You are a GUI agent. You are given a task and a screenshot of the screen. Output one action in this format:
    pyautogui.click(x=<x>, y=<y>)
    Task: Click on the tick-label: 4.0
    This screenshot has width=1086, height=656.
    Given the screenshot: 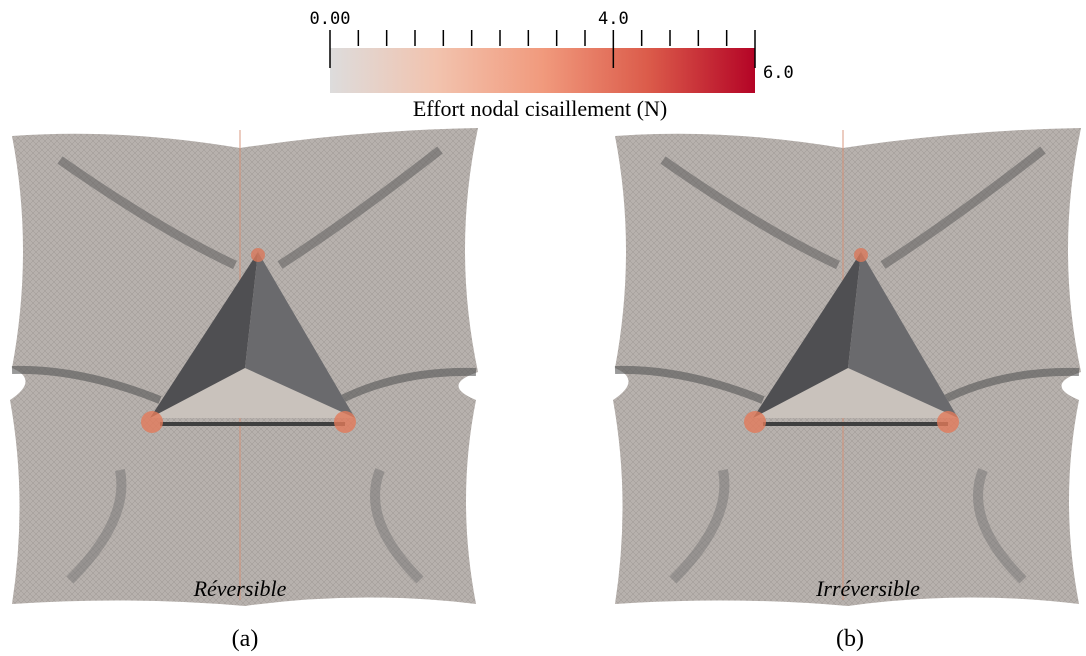 What is the action you would take?
    pyautogui.click(x=613, y=19)
    